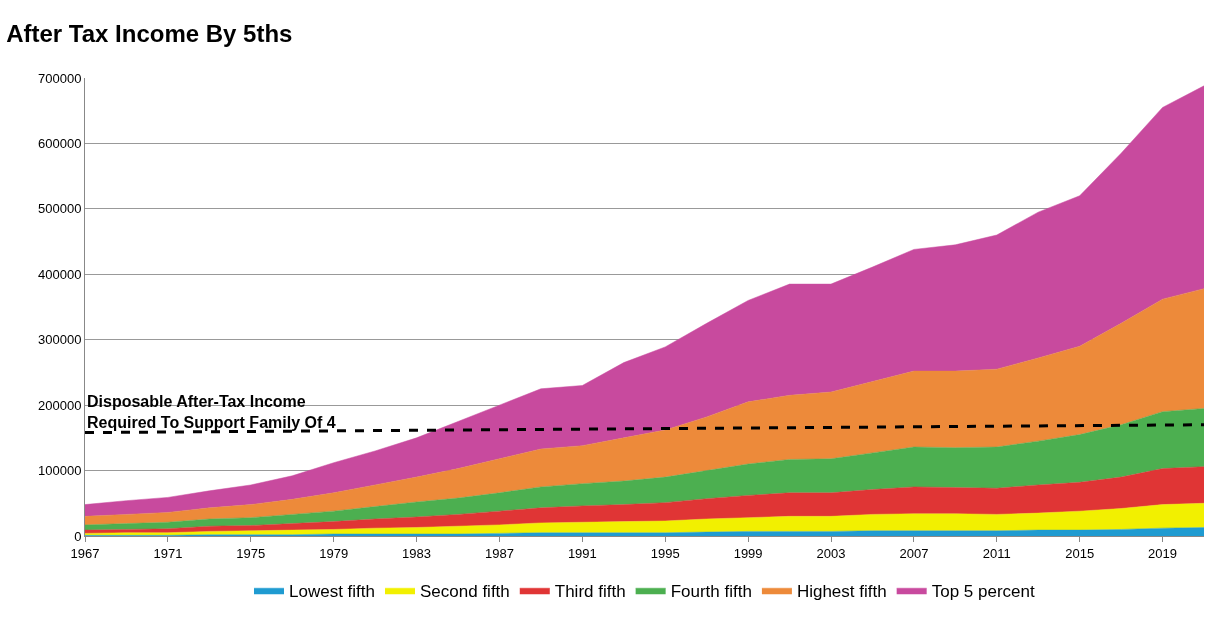 The width and height of the screenshot is (1232, 621). Describe the element at coordinates (85, 553) in the screenshot. I see `x-tick-label: 1967` at that location.